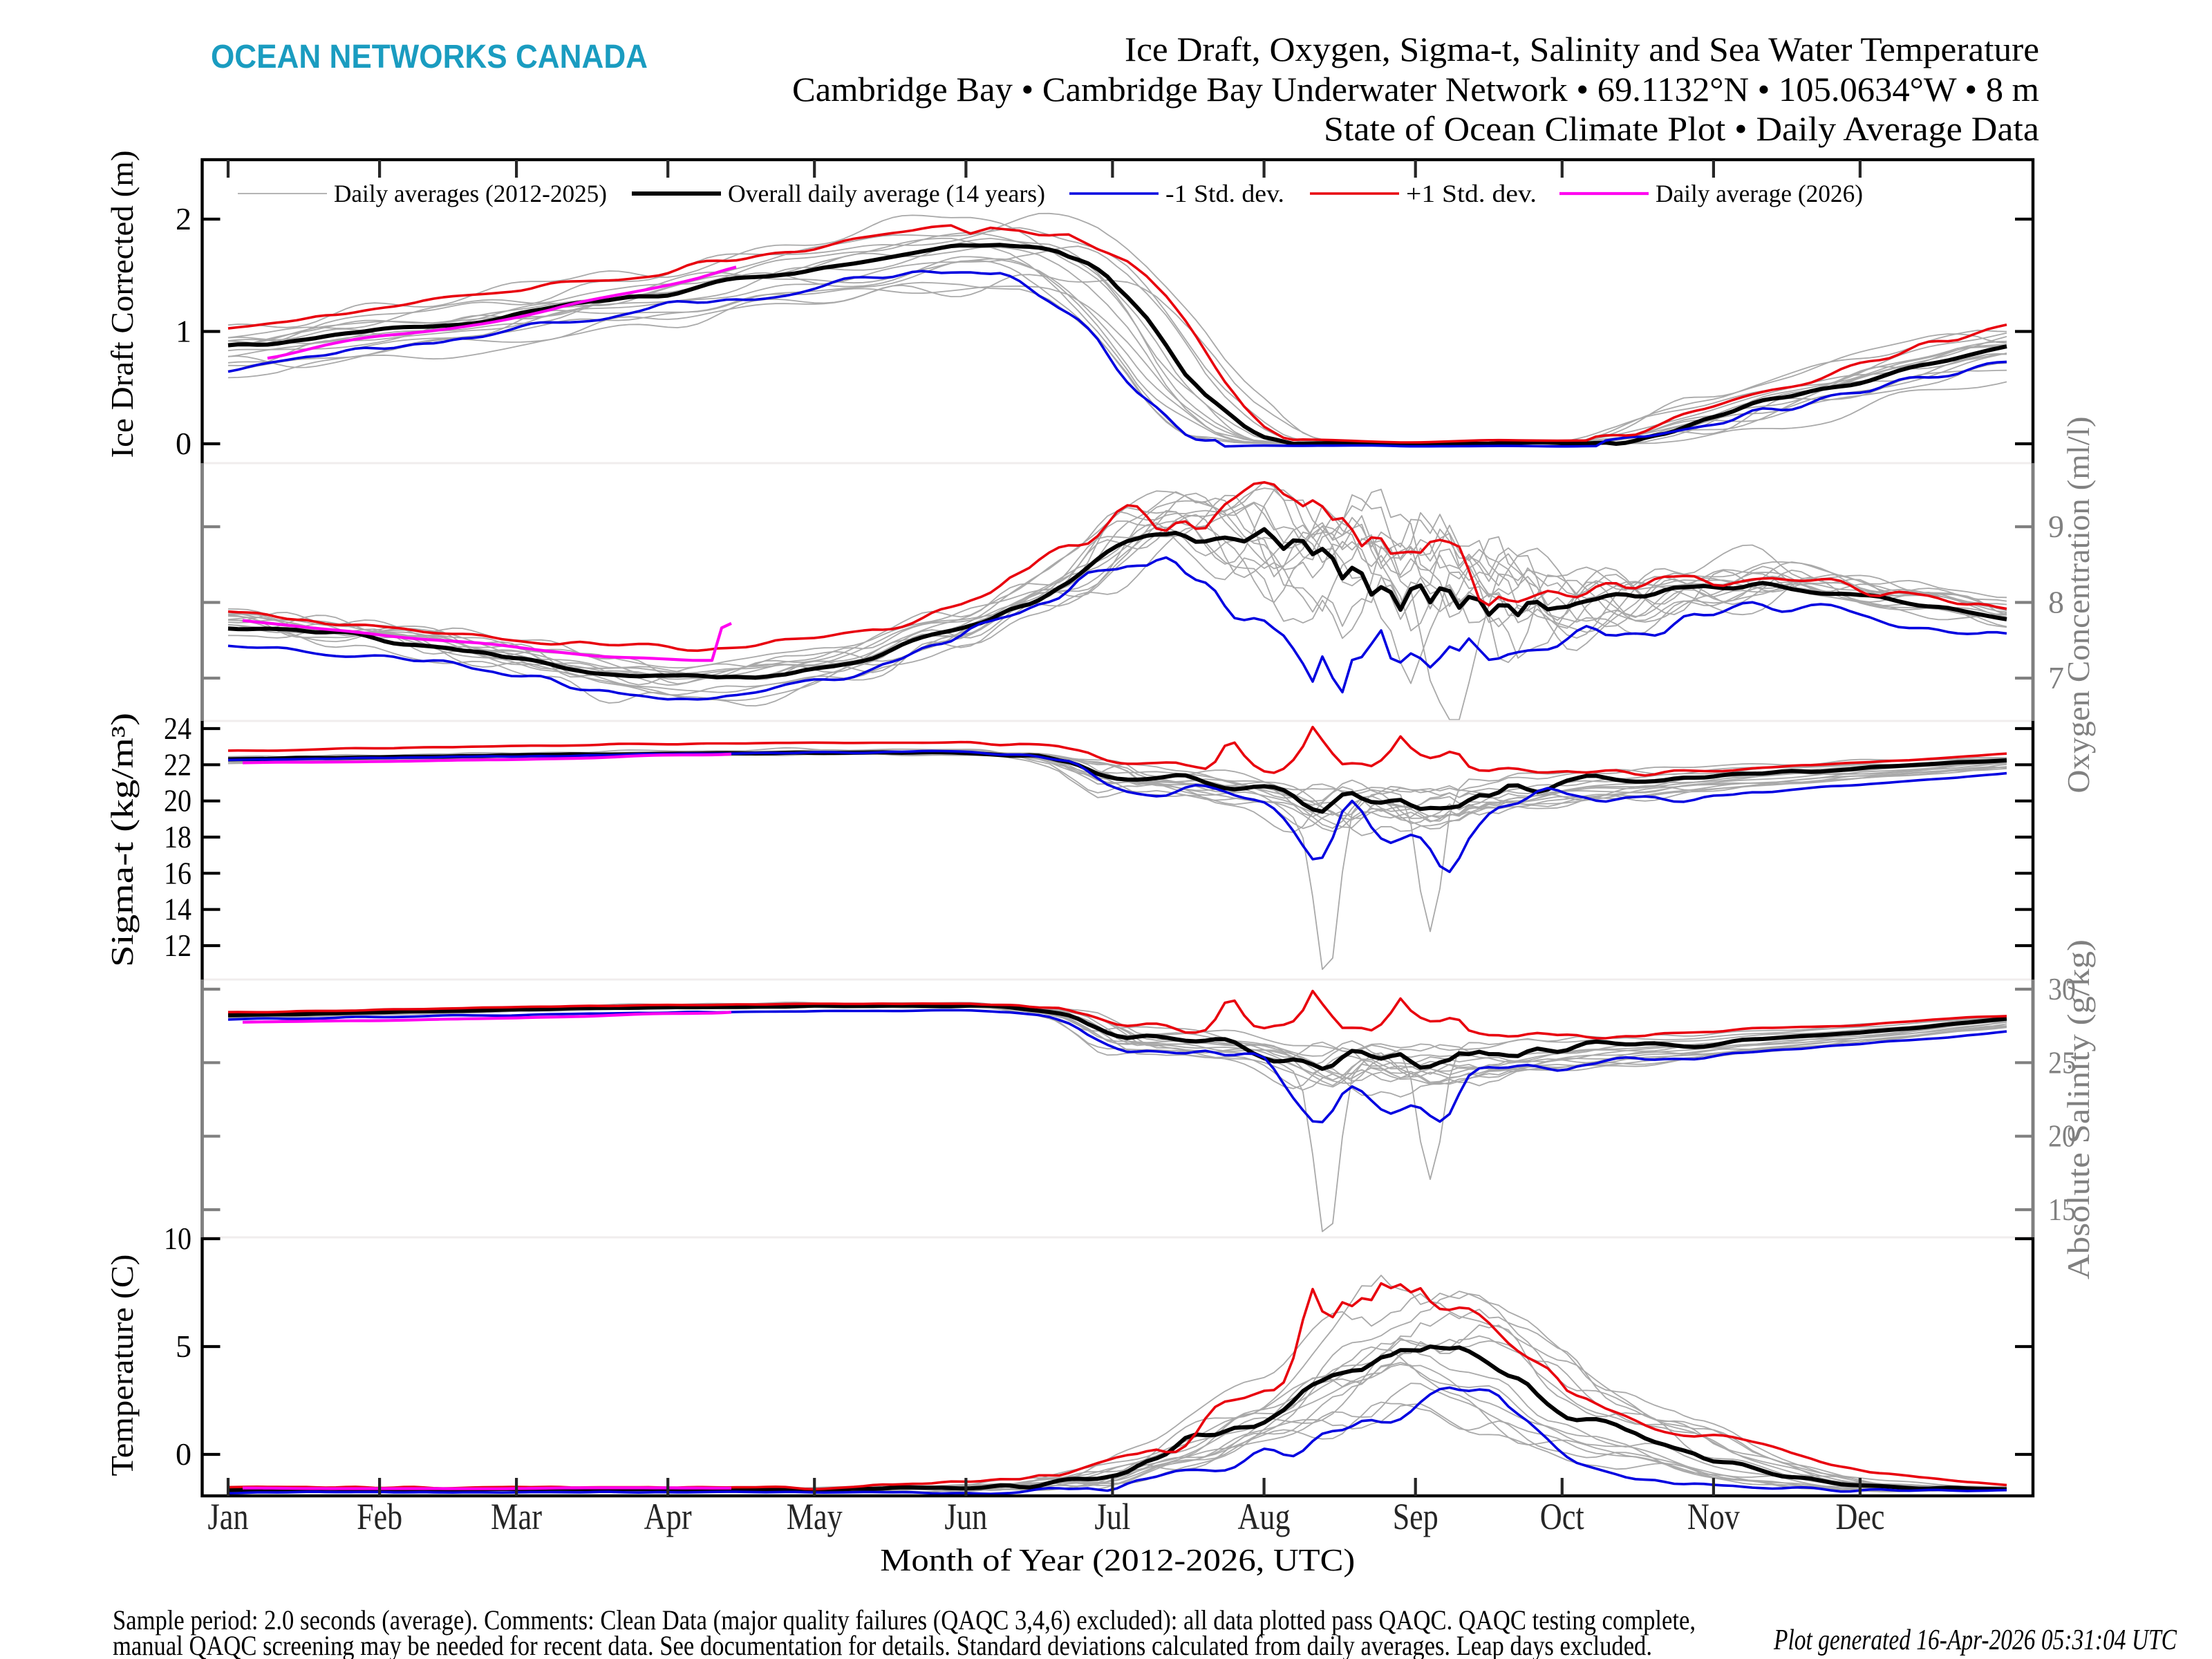  I want to click on svg-text: 9, so click(2056, 526).